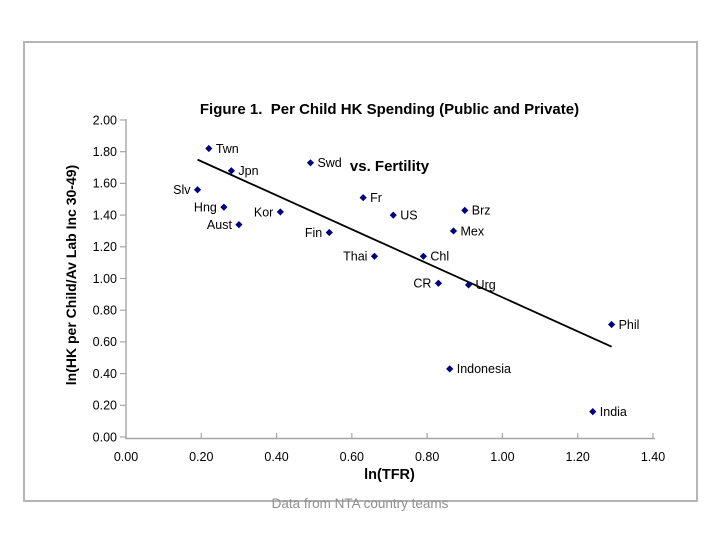 The height and width of the screenshot is (540, 720). I want to click on x-tick-label: 1.00, so click(502, 457).